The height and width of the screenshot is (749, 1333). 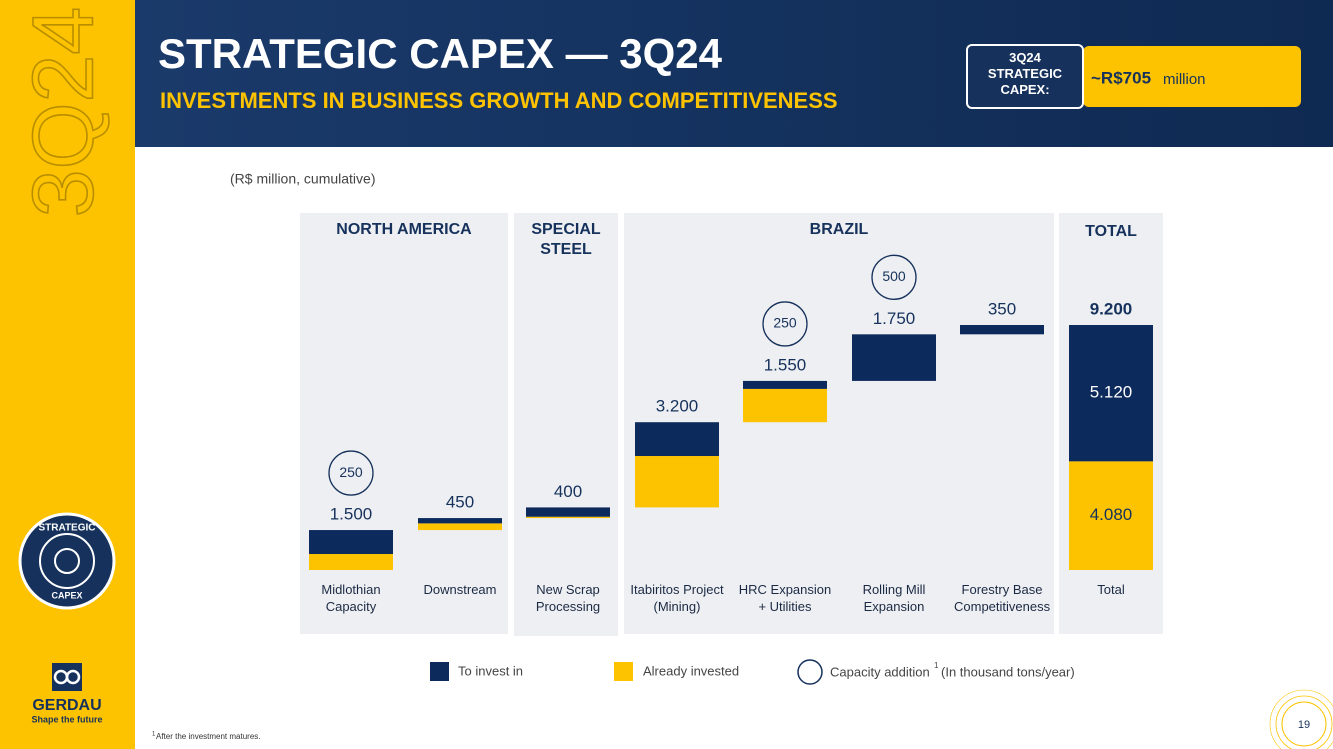 I want to click on sidebar-label: 3Q24, so click(x=64, y=112).